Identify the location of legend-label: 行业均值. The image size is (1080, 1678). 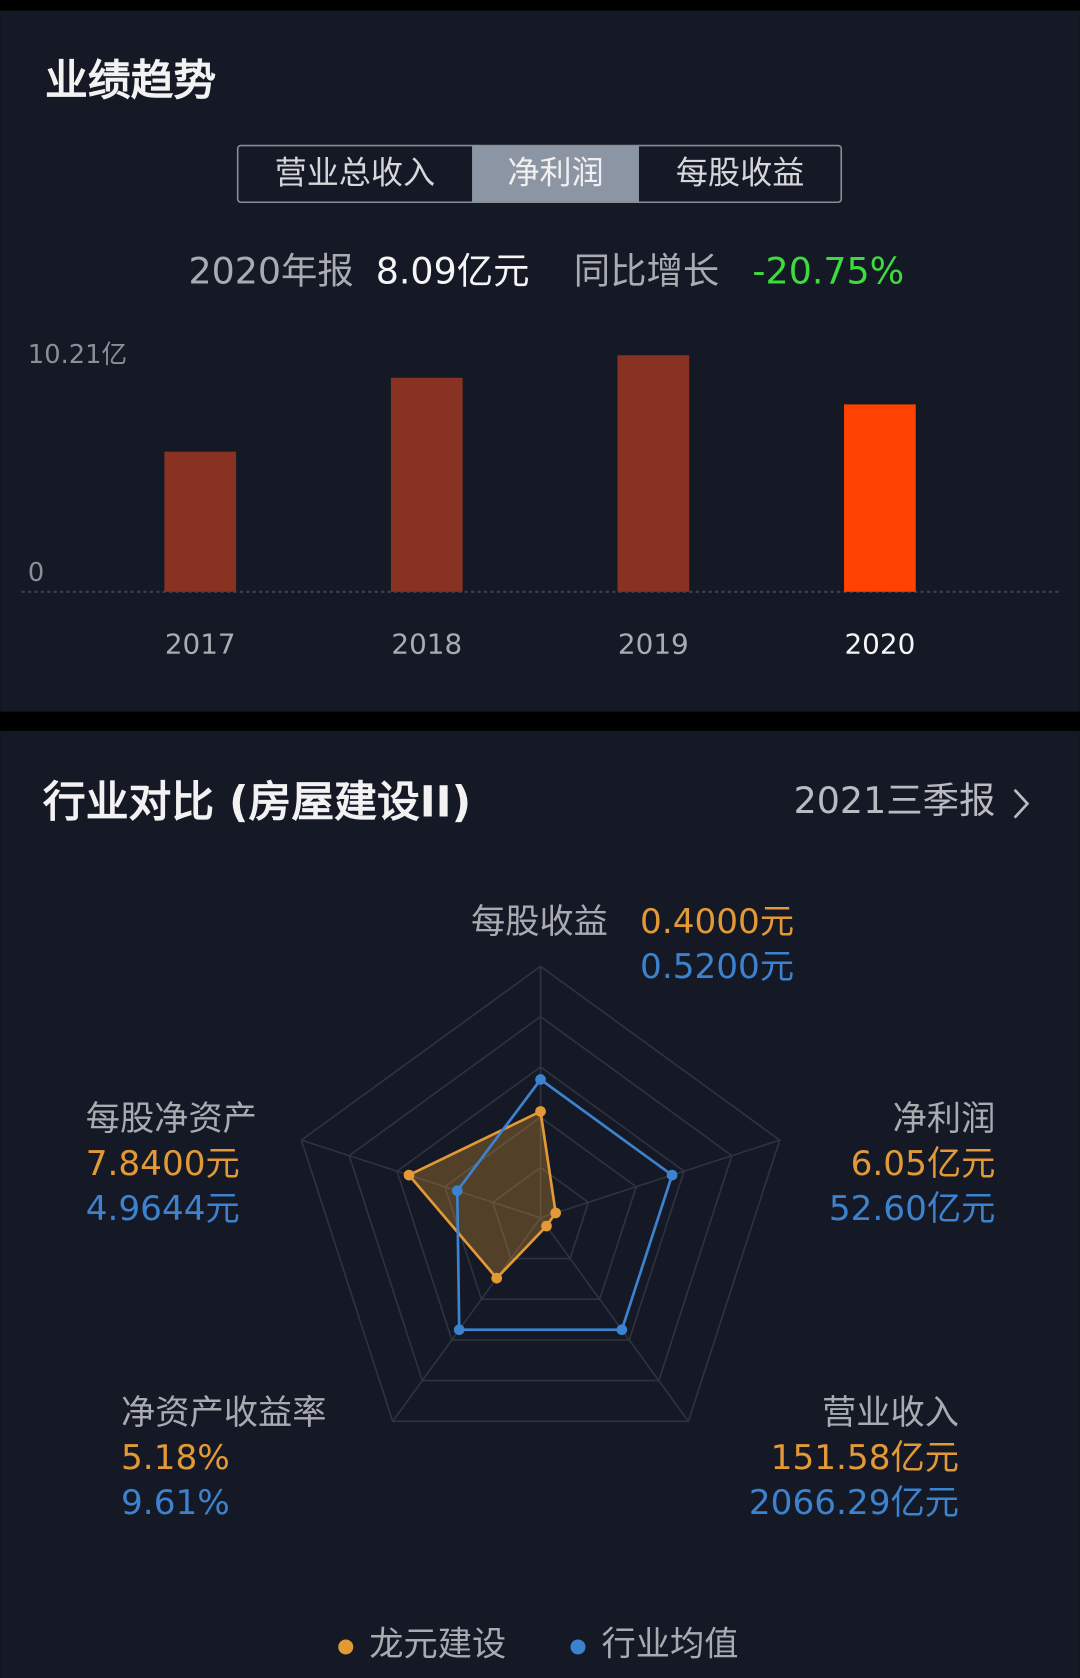
(670, 1644).